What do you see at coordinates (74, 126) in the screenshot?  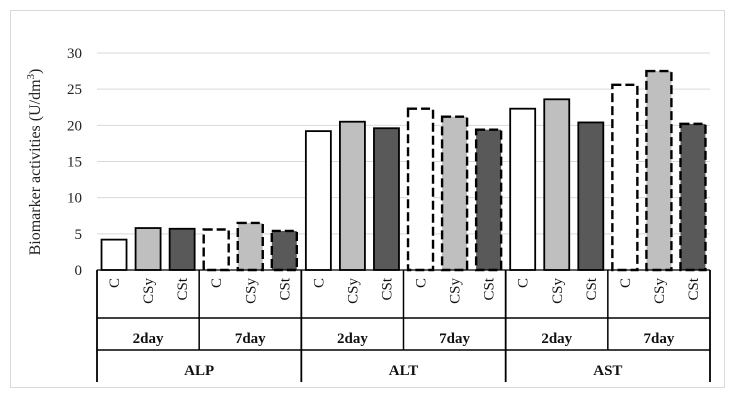 I see `y-tick-label: 20` at bounding box center [74, 126].